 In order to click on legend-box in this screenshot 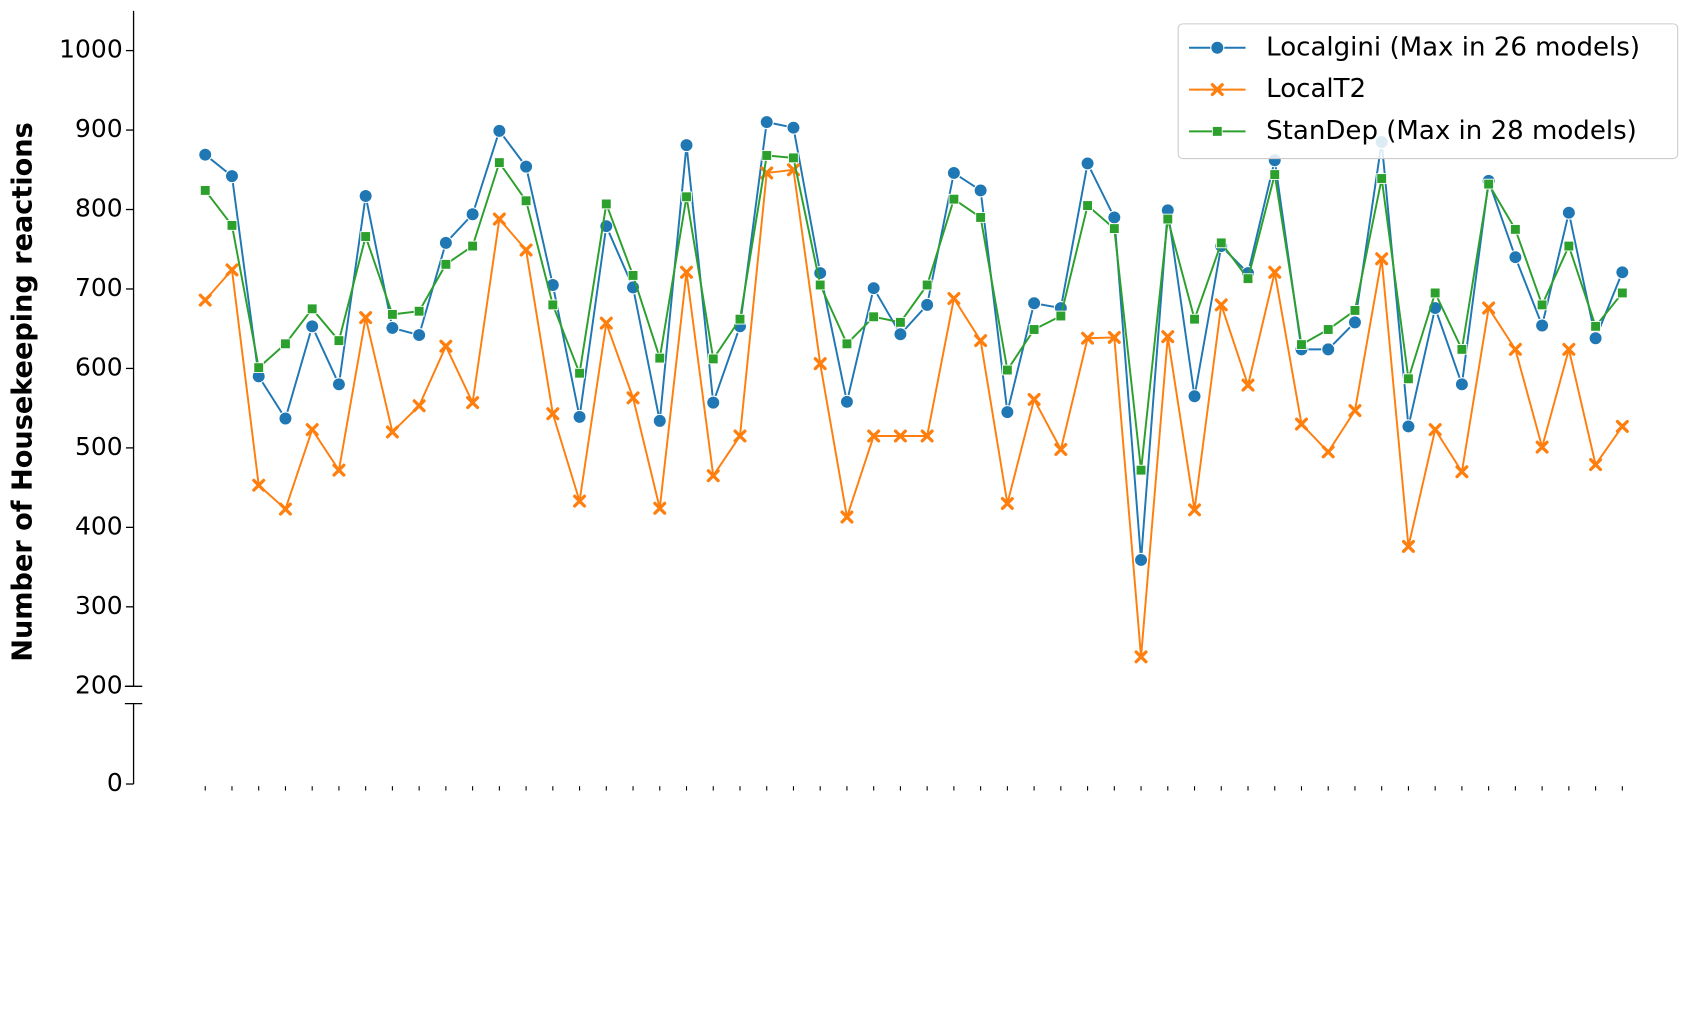, I will do `click(1428, 91)`.